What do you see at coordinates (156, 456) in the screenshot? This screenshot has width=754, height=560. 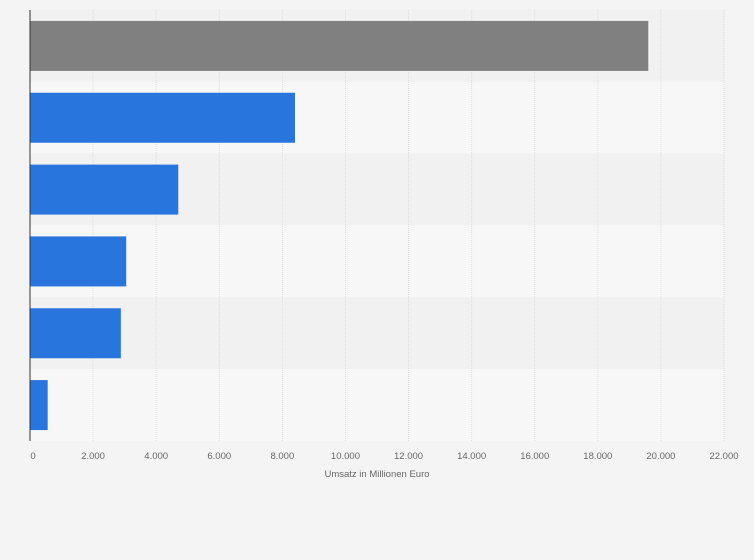 I see `x-tick-label-2: 4.000` at bounding box center [156, 456].